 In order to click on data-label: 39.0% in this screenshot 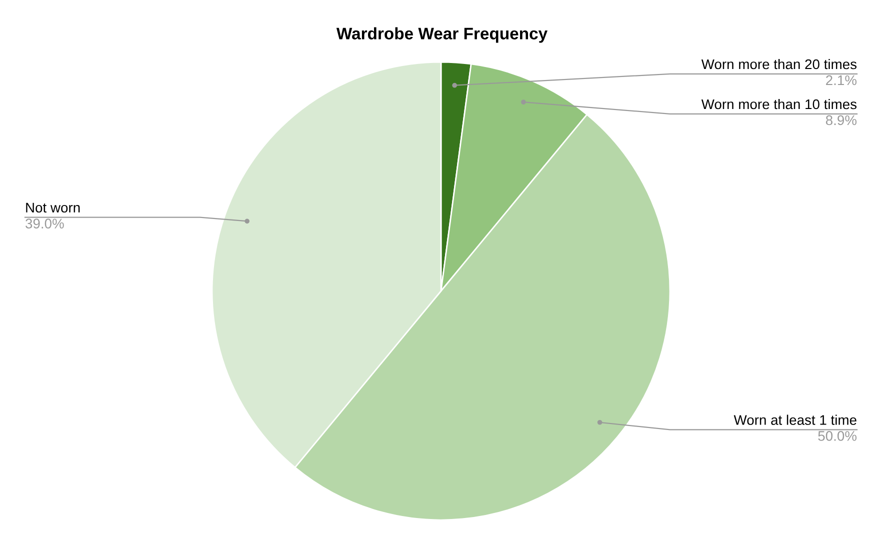, I will do `click(45, 223)`.